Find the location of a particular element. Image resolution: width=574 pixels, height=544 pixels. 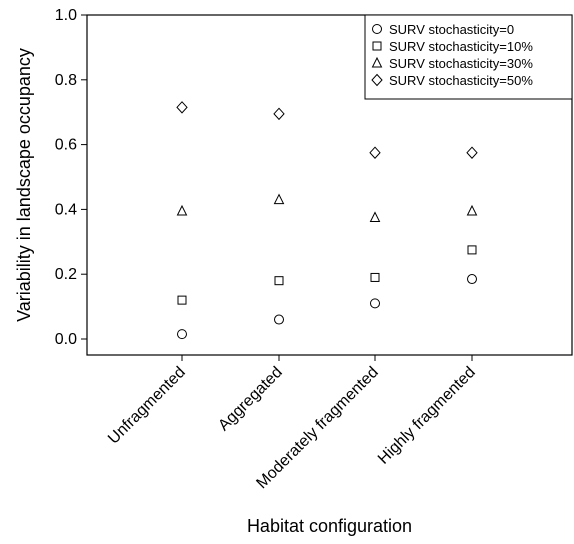

legend-marker-circle is located at coordinates (377, 29).